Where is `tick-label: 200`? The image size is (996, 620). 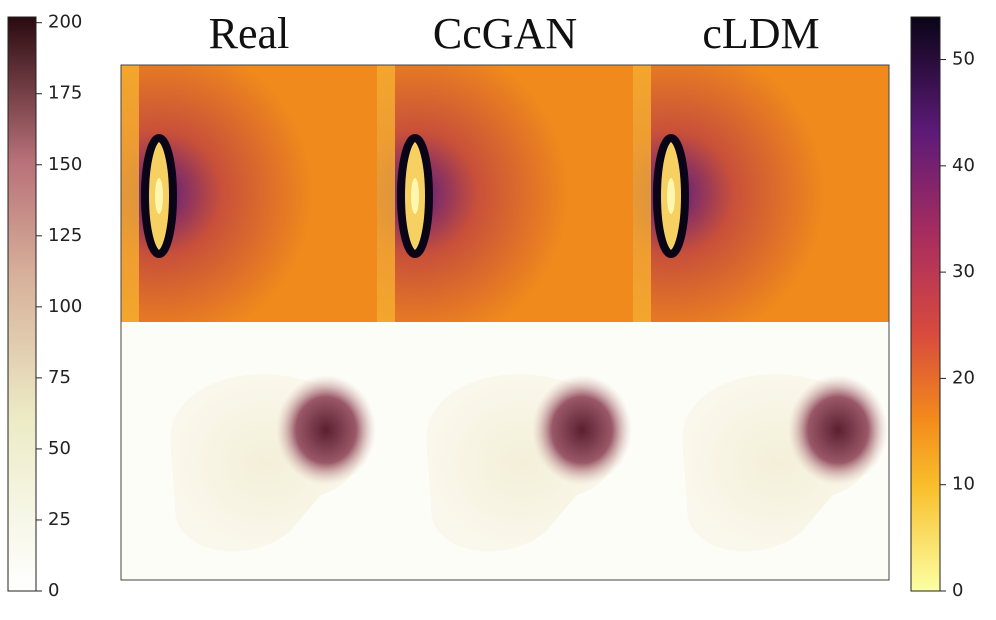 tick-label: 200 is located at coordinates (65, 22).